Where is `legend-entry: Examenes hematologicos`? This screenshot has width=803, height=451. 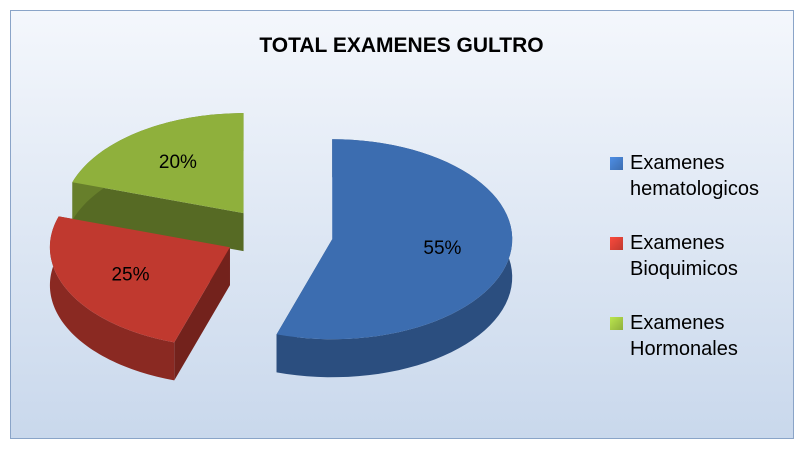
legend-entry: Examenes hematologicos is located at coordinates (700, 190).